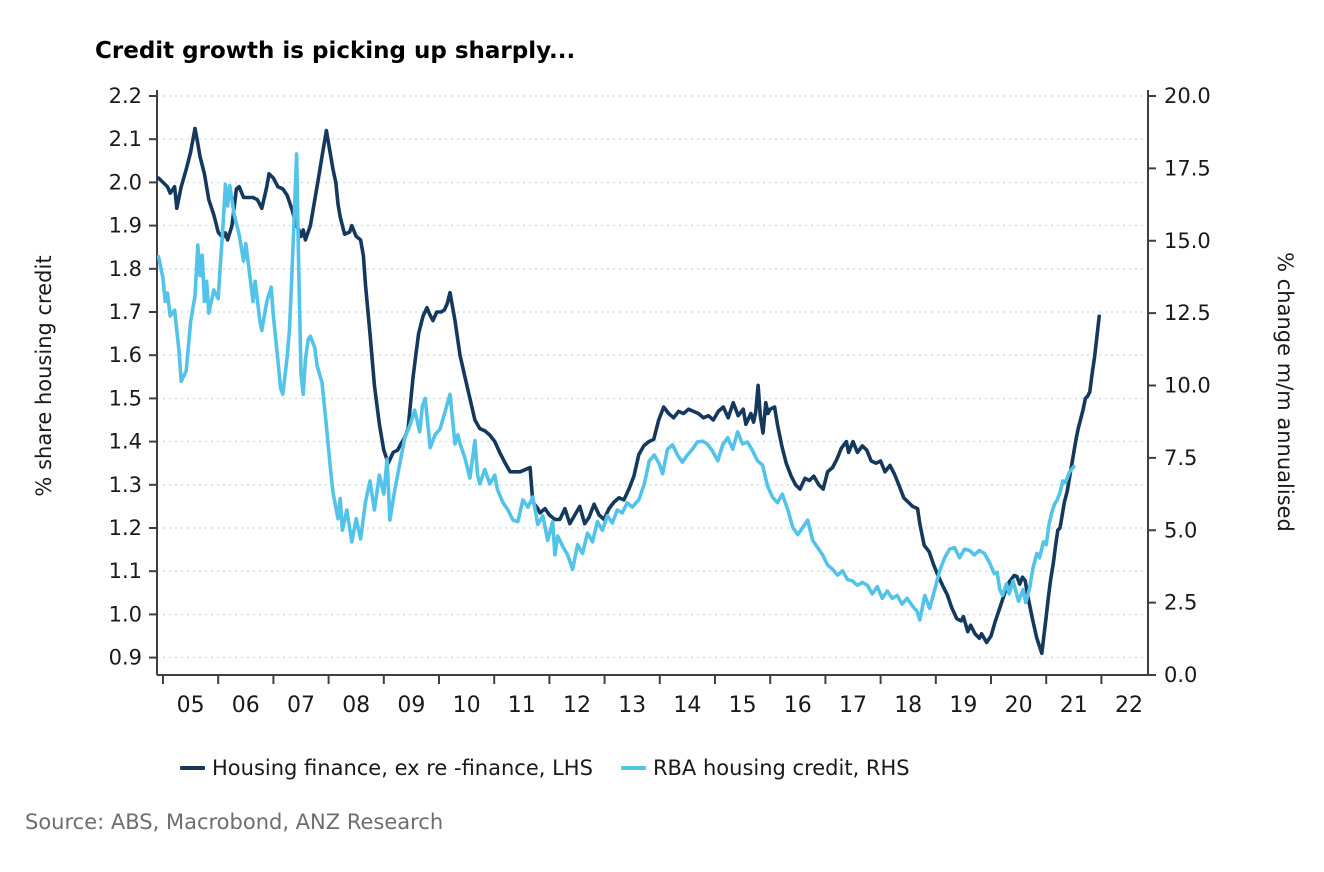  Describe the element at coordinates (908, 705) in the screenshot. I see `x-axis-tick-label: 18` at that location.